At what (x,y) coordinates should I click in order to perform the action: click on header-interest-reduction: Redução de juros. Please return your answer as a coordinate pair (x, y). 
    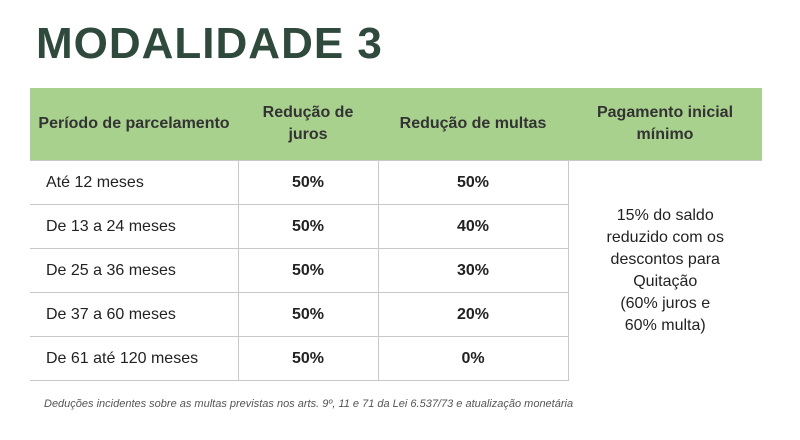
    Looking at the image, I should click on (308, 124).